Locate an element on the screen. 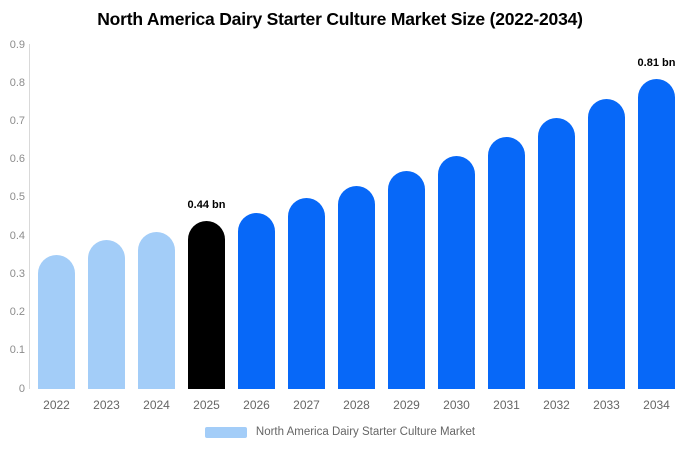 The image size is (680, 450). bar-value-label-2034: 0.81 bn is located at coordinates (656, 63).